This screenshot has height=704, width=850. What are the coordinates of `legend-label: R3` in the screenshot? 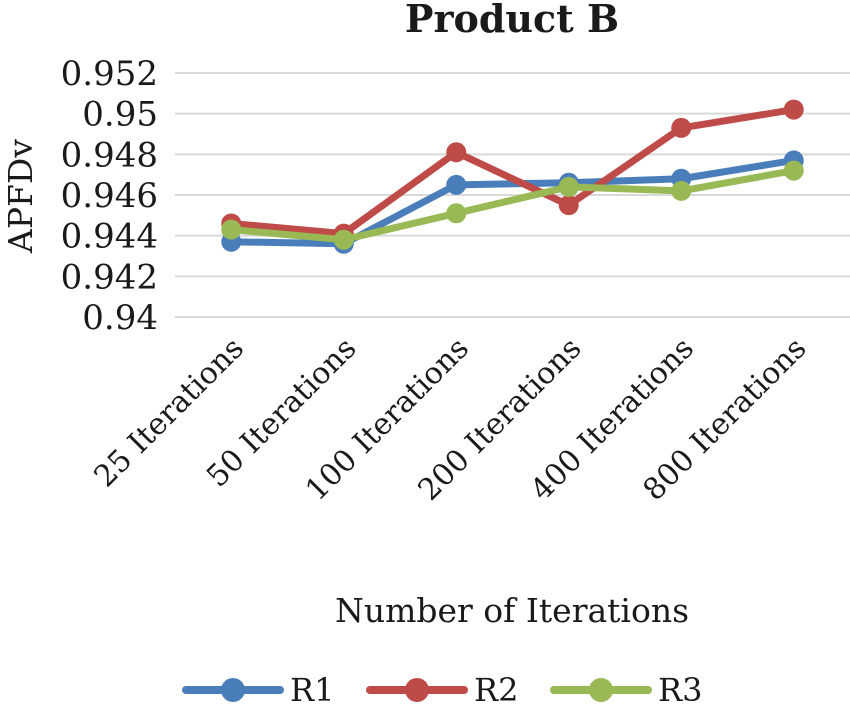 It's located at (680, 687).